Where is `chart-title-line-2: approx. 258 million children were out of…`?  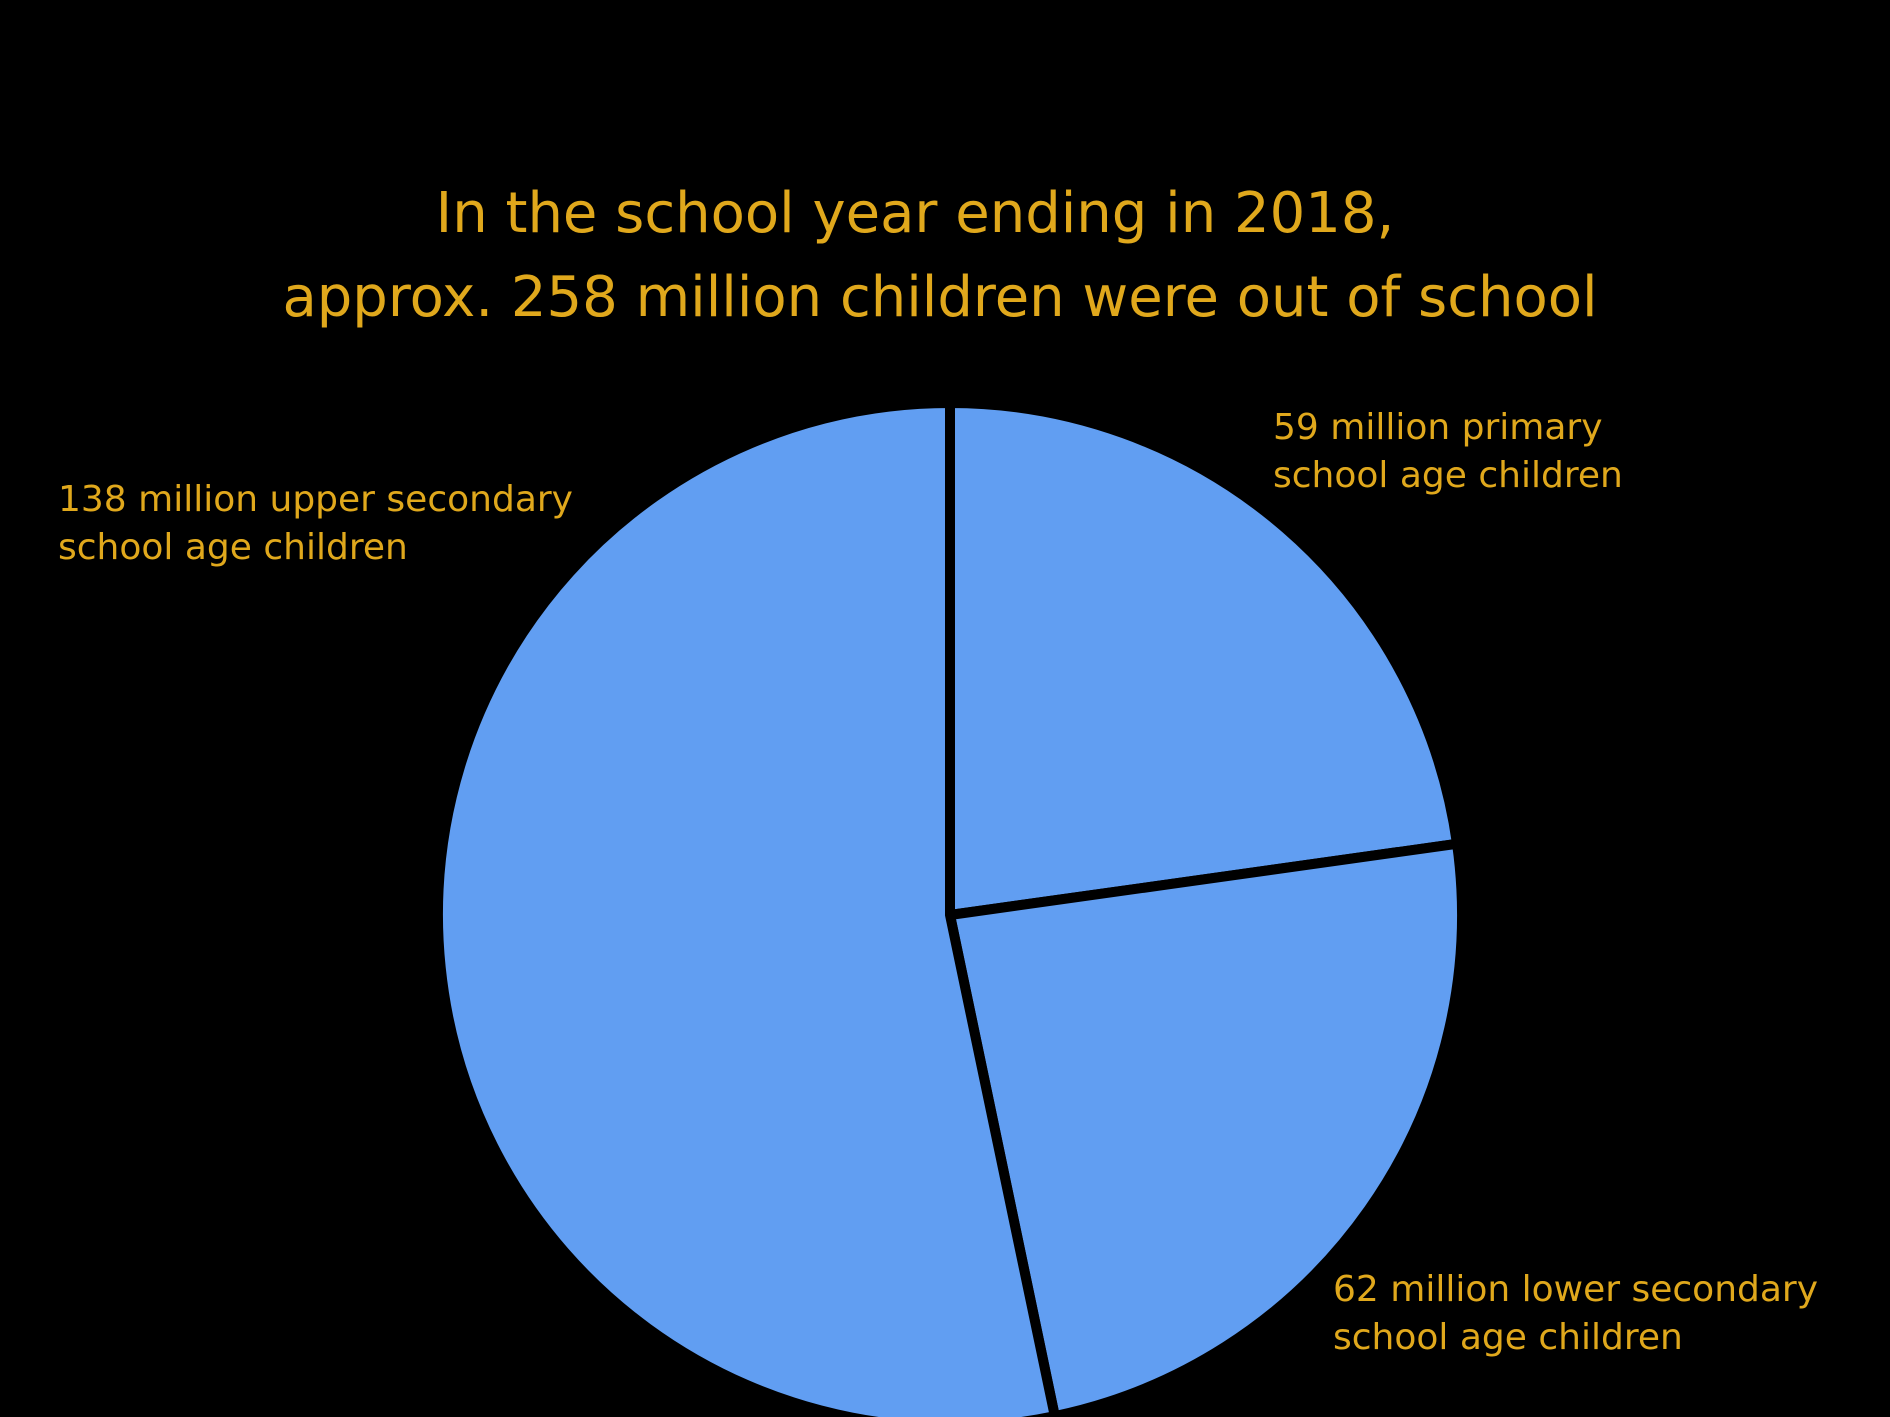
chart-title-line-2: approx. 258 million children were out of… is located at coordinates (939, 297).